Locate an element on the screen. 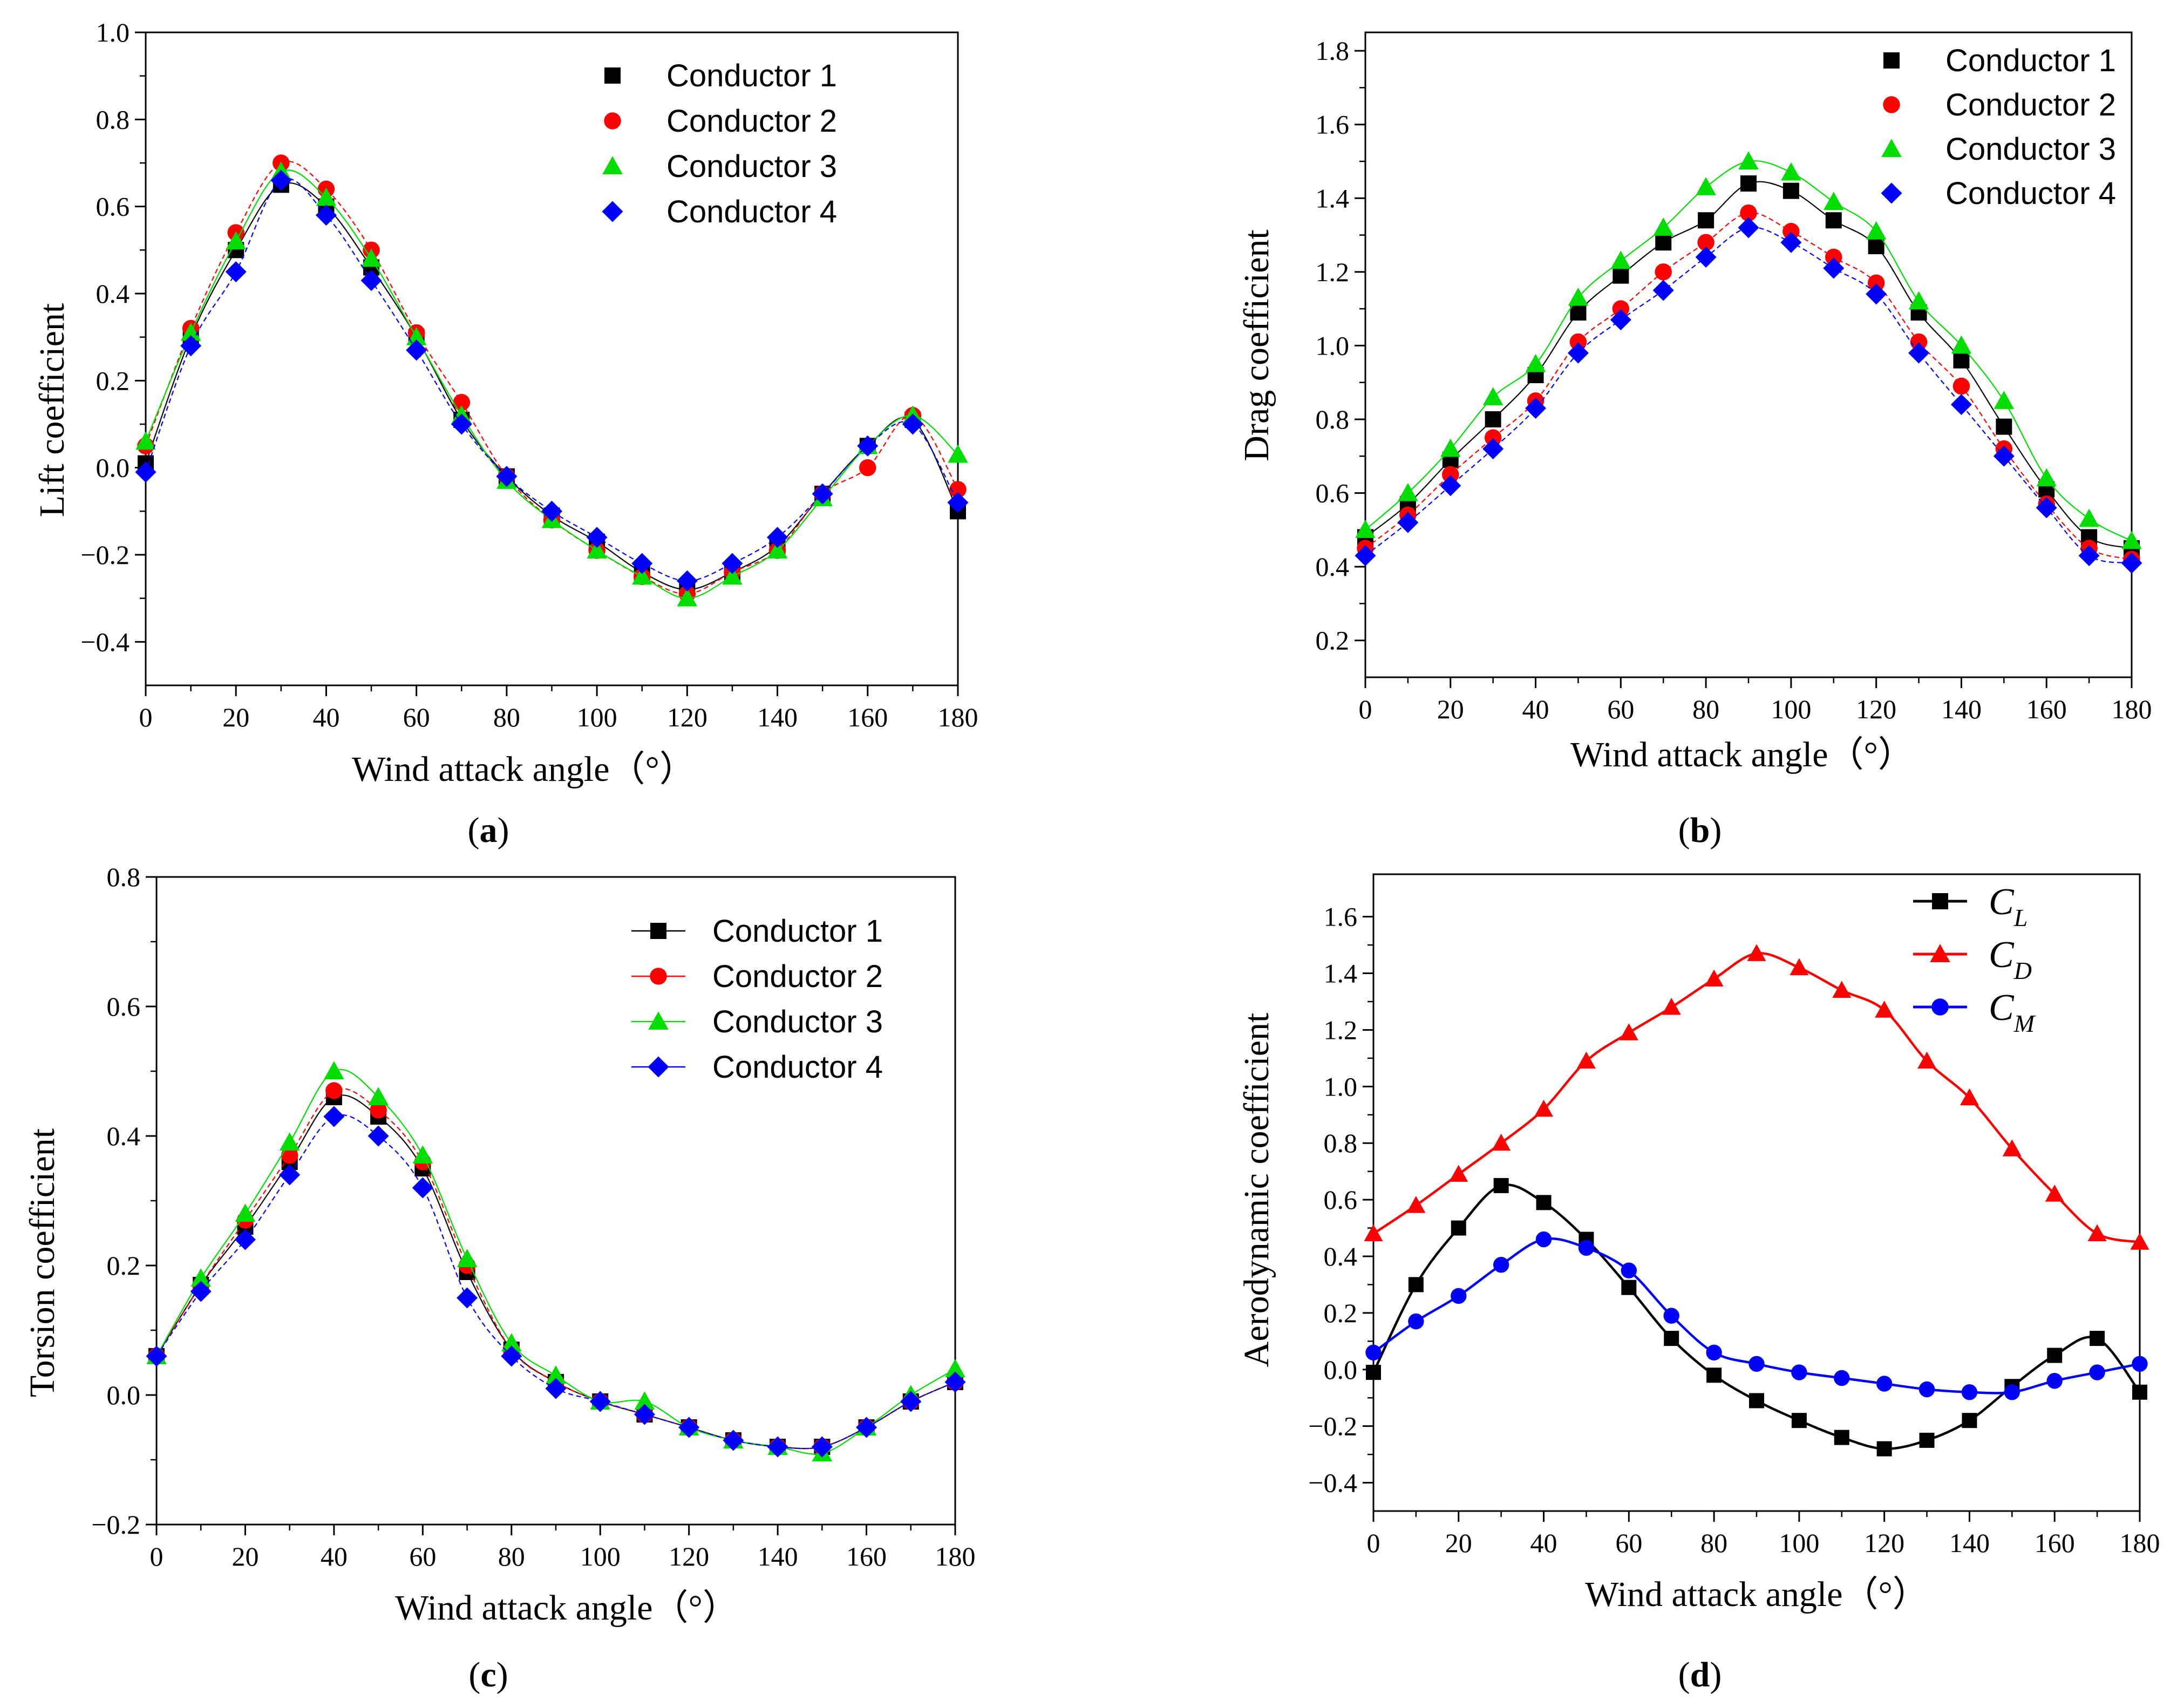 The image size is (2184, 1701). legend-label: CD is located at coordinates (2010, 959).